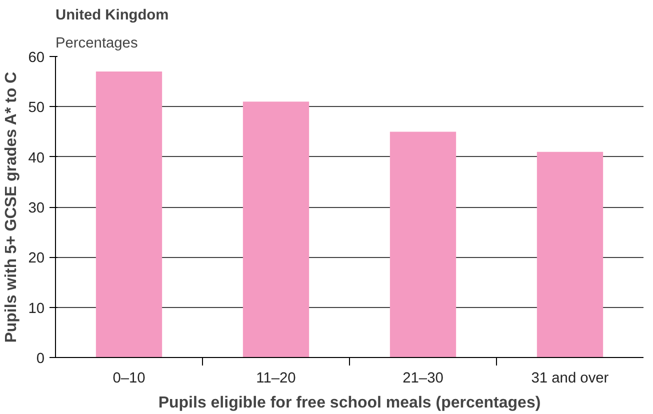 The height and width of the screenshot is (414, 653). What do you see at coordinates (276, 378) in the screenshot?
I see `x-tick-label: 11–20` at bounding box center [276, 378].